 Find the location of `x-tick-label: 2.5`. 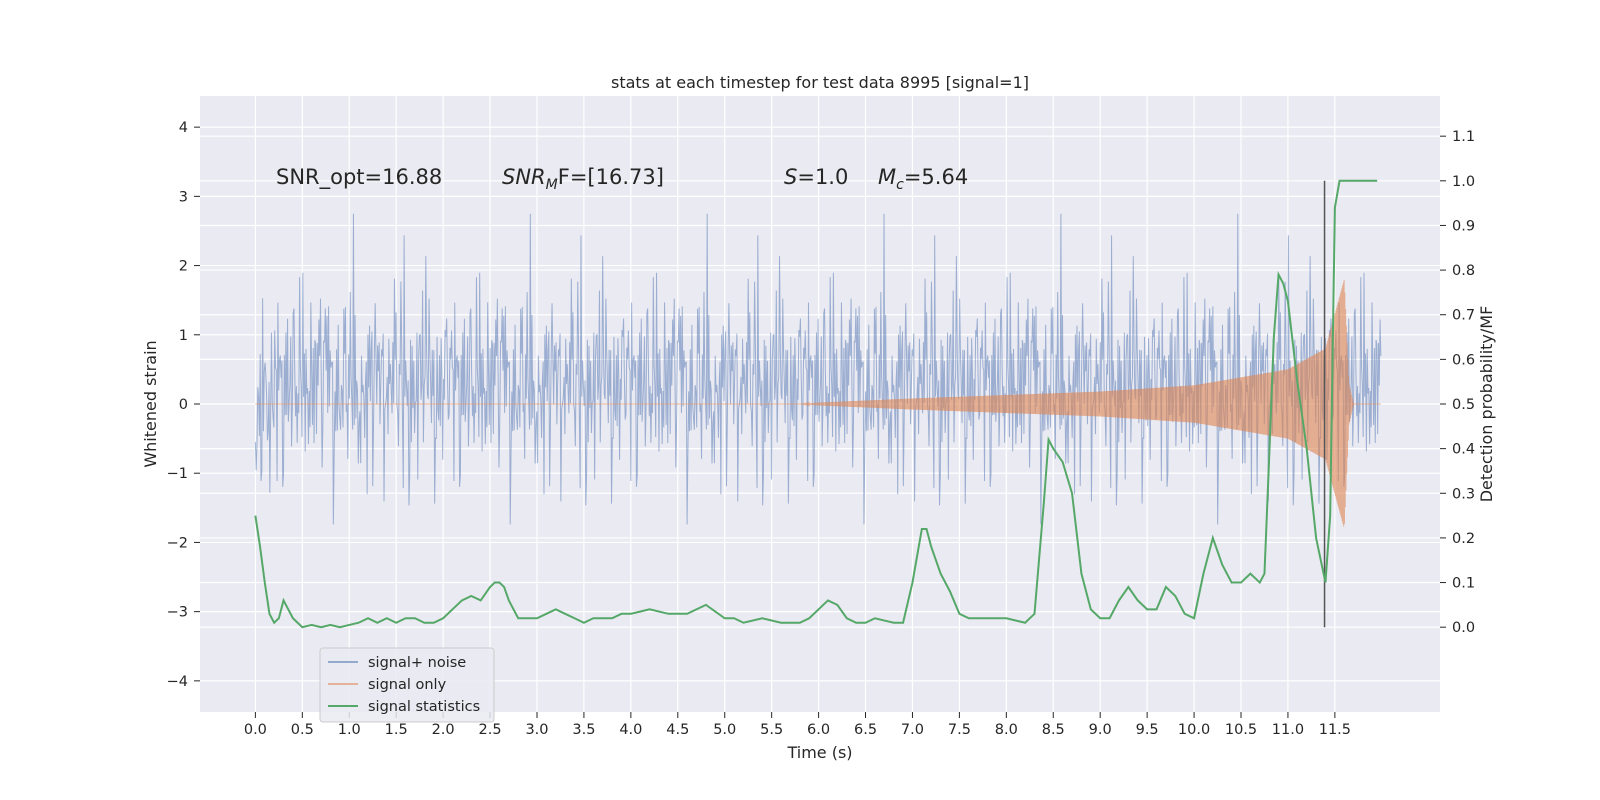

x-tick-label: 2.5 is located at coordinates (490, 730).